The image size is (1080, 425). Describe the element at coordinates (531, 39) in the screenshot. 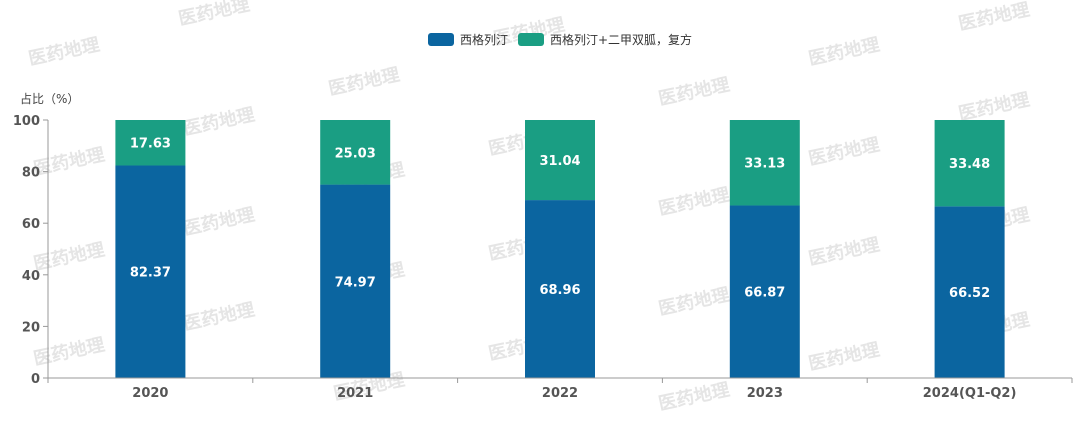

I see `legend-swatch-series2` at that location.